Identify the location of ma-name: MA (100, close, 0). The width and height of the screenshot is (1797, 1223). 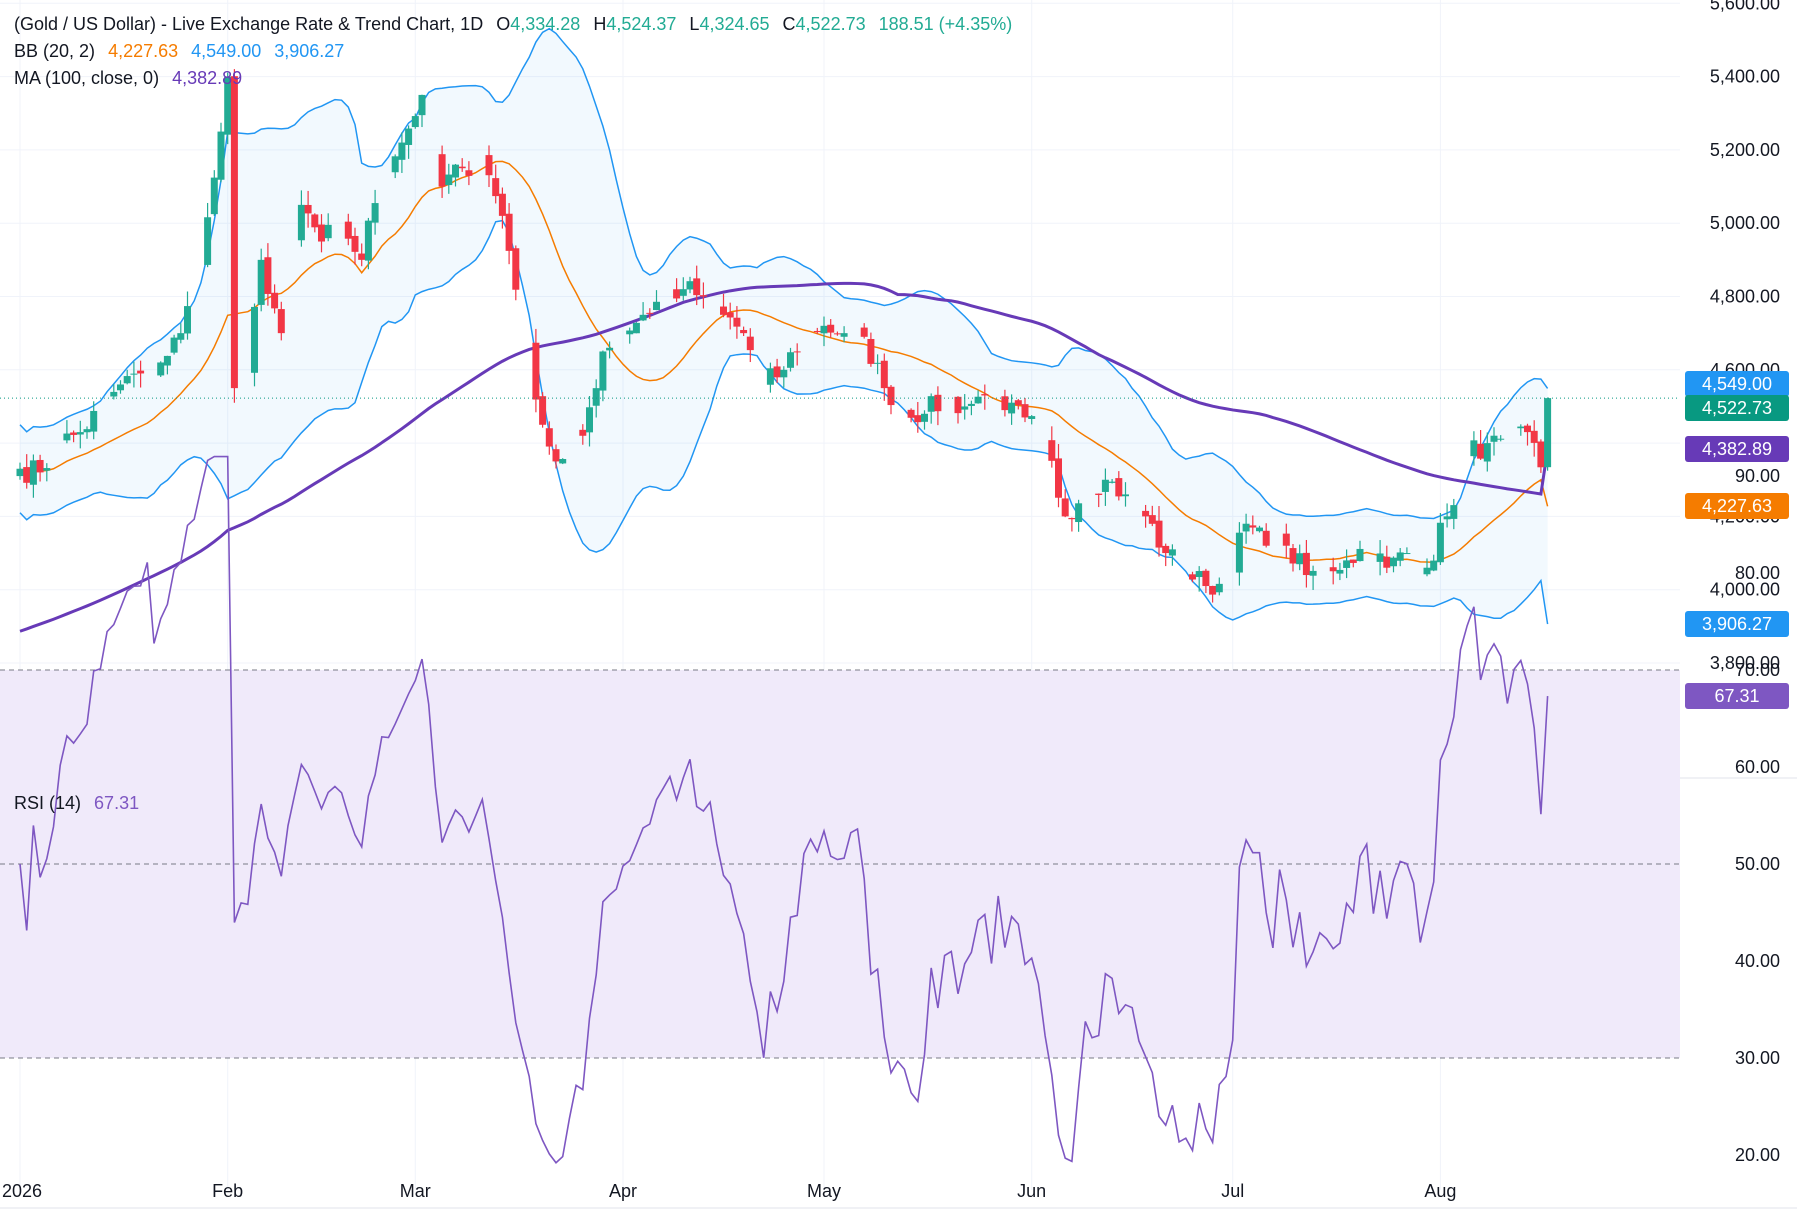
(87, 78).